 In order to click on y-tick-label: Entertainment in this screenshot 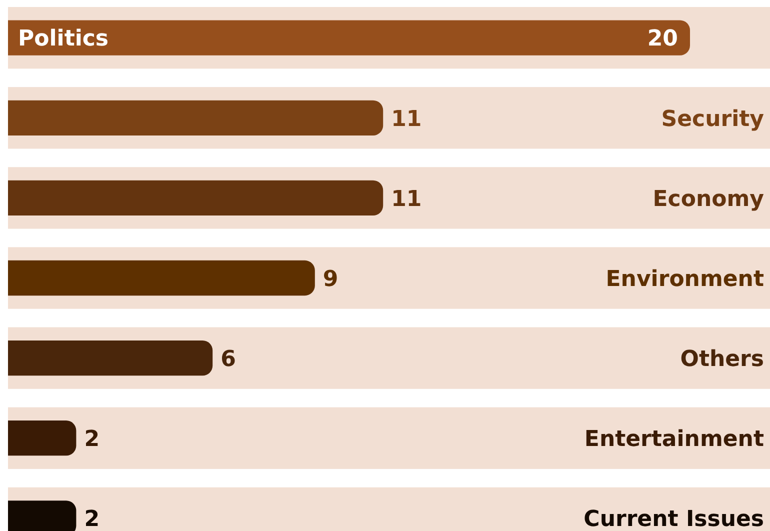, I will do `click(674, 439)`.